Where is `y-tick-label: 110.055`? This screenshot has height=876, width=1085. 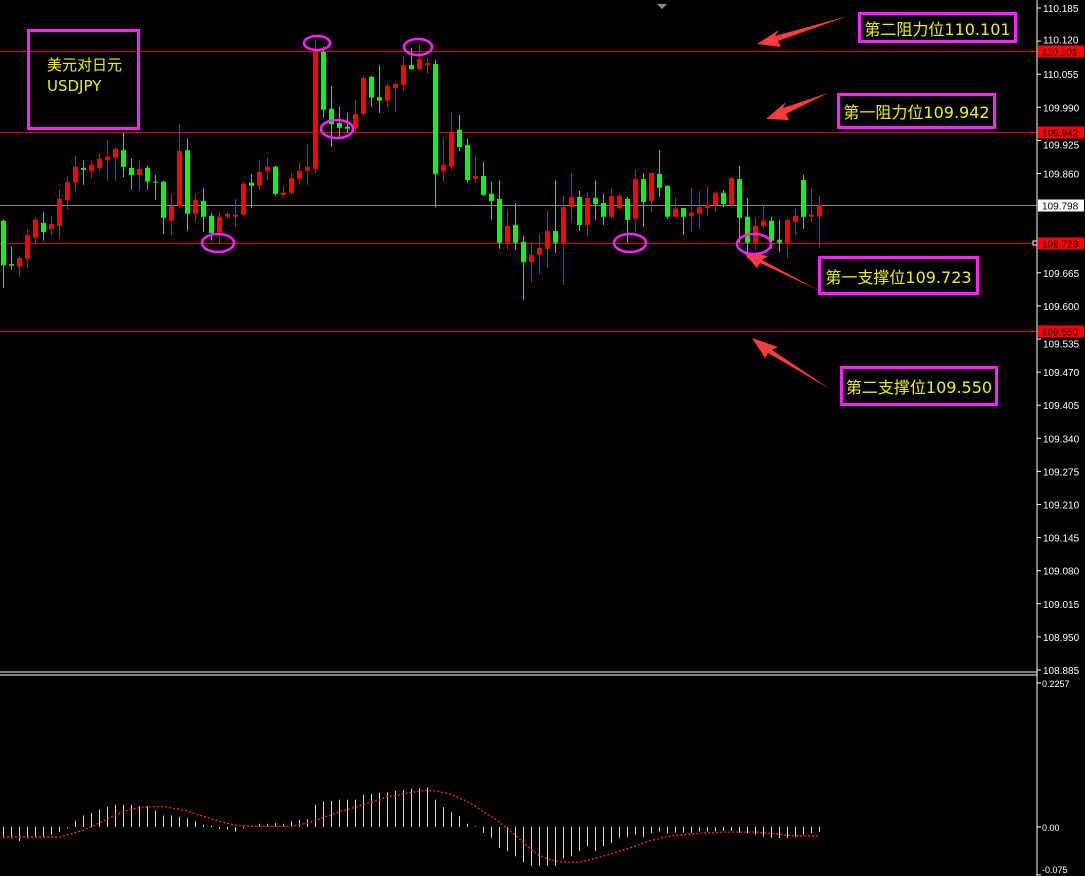 y-tick-label: 110.055 is located at coordinates (1061, 75).